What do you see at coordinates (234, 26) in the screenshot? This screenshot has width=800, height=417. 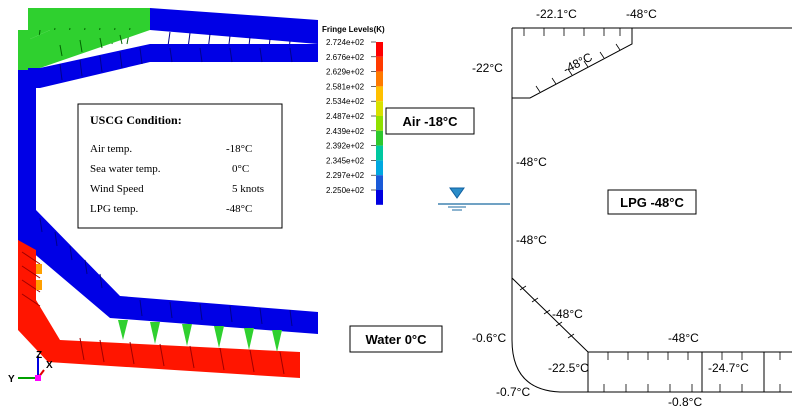 I see `deck-plate-blue` at bounding box center [234, 26].